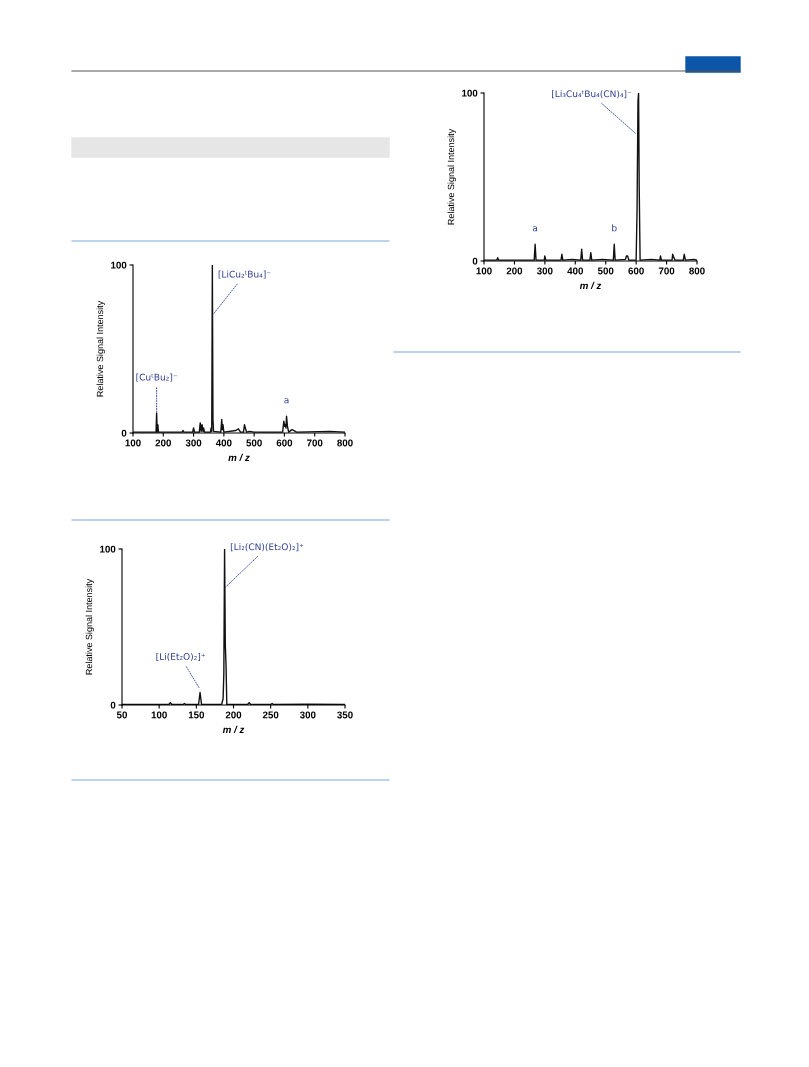 This screenshot has height=1067, width=809. I want to click on x-tick-label: 150, so click(196, 715).